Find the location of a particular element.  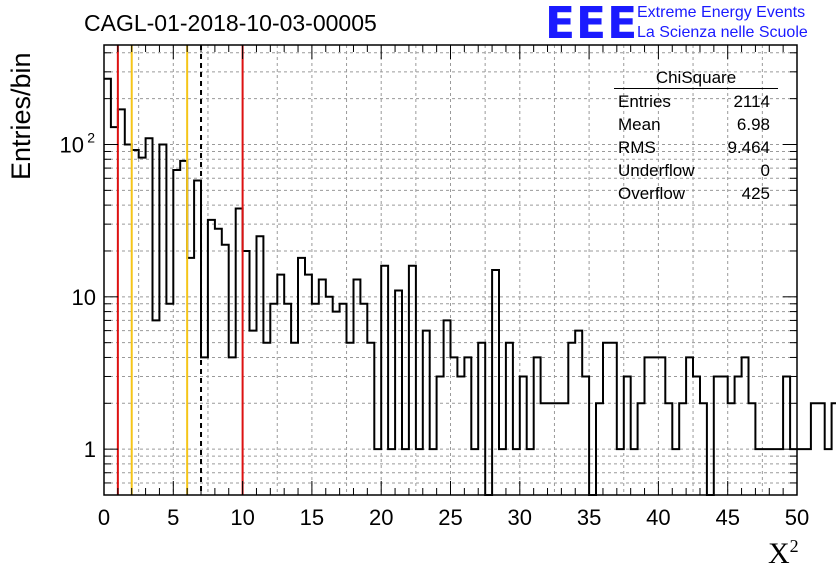

stats-row-underflow: Underflow 0 is located at coordinates (696, 170).